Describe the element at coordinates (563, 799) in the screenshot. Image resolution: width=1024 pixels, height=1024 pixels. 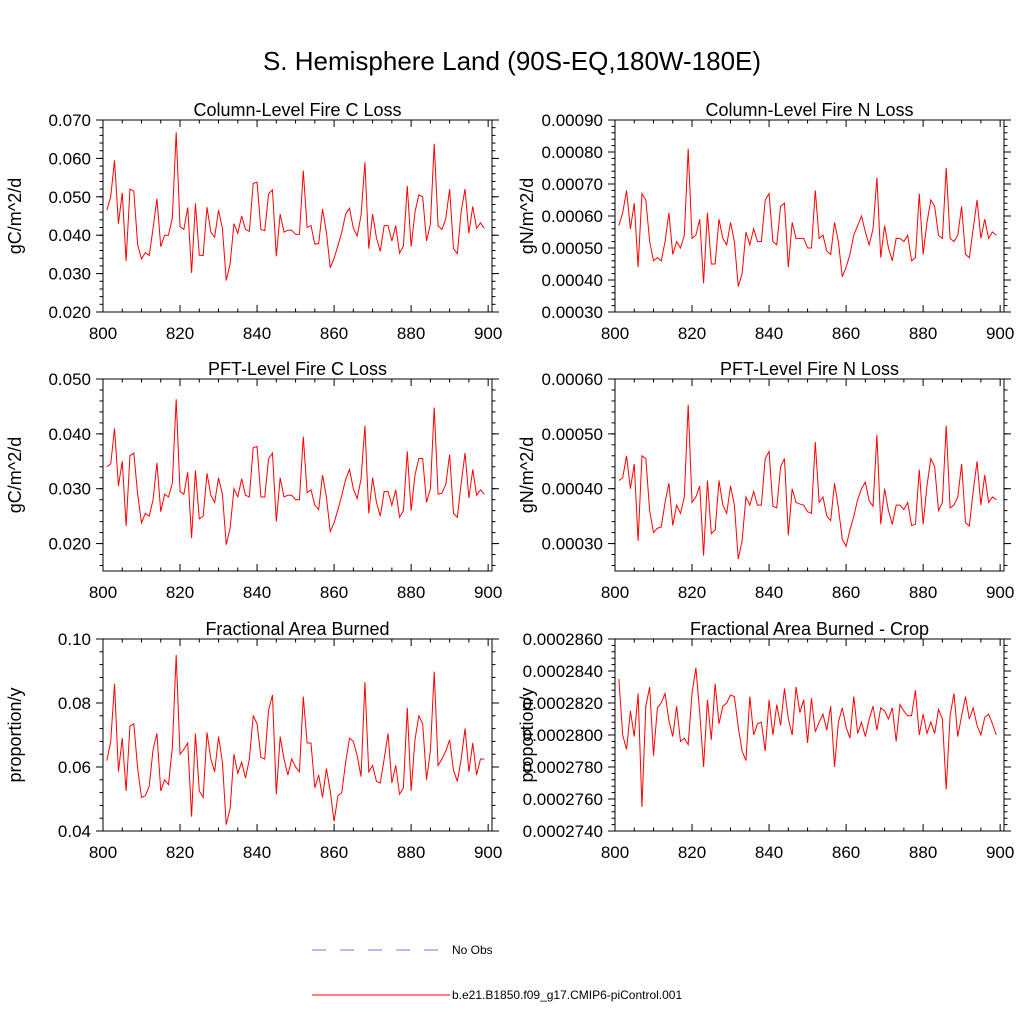
I see `y-tick-label: 0.0002760` at that location.